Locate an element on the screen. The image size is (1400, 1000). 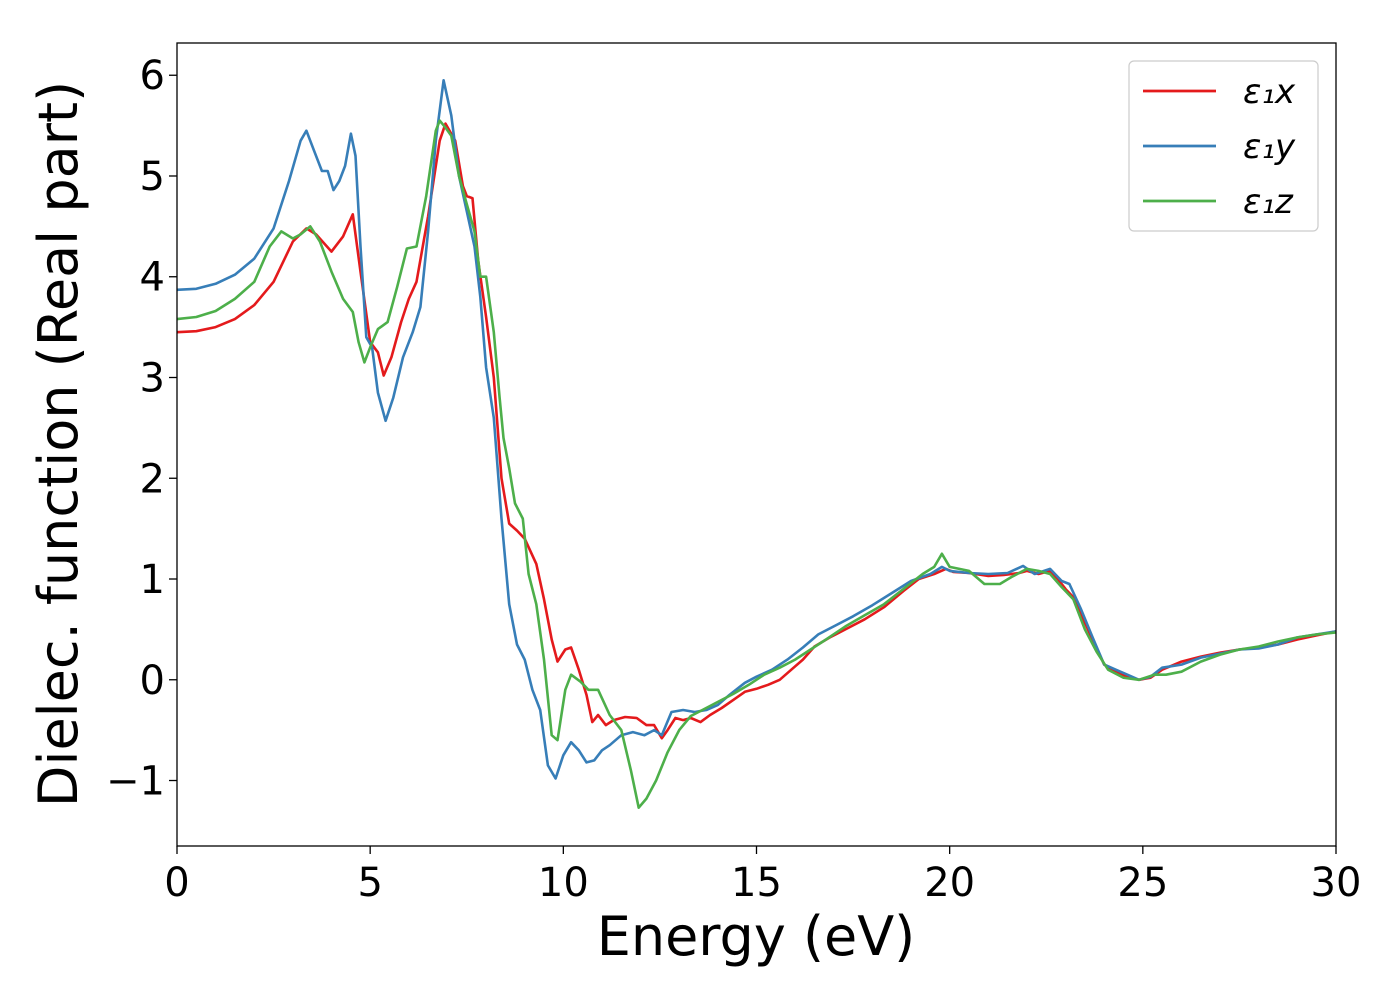
x-tick-label: 5 is located at coordinates (369, 883).